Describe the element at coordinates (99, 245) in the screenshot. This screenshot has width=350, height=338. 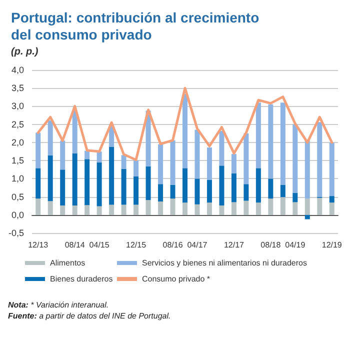
I see `x-tick-label: 04/15` at that location.